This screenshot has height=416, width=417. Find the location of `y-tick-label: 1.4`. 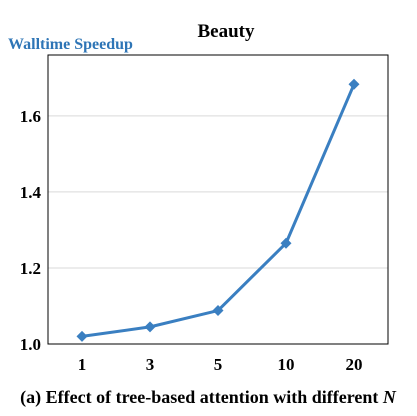

y-tick-label: 1.4 is located at coordinates (31, 192).